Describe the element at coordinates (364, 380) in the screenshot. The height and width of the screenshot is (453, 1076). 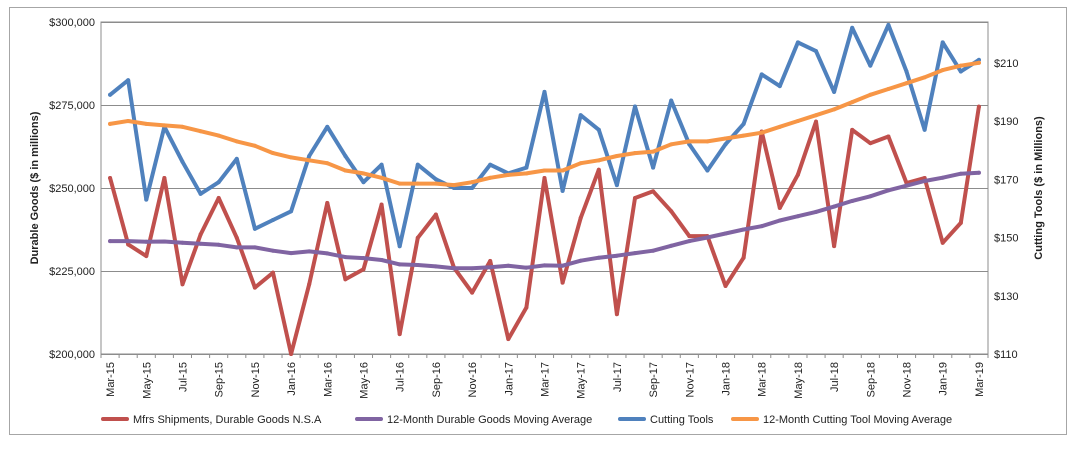
I see `x-tick-label: May-16` at that location.